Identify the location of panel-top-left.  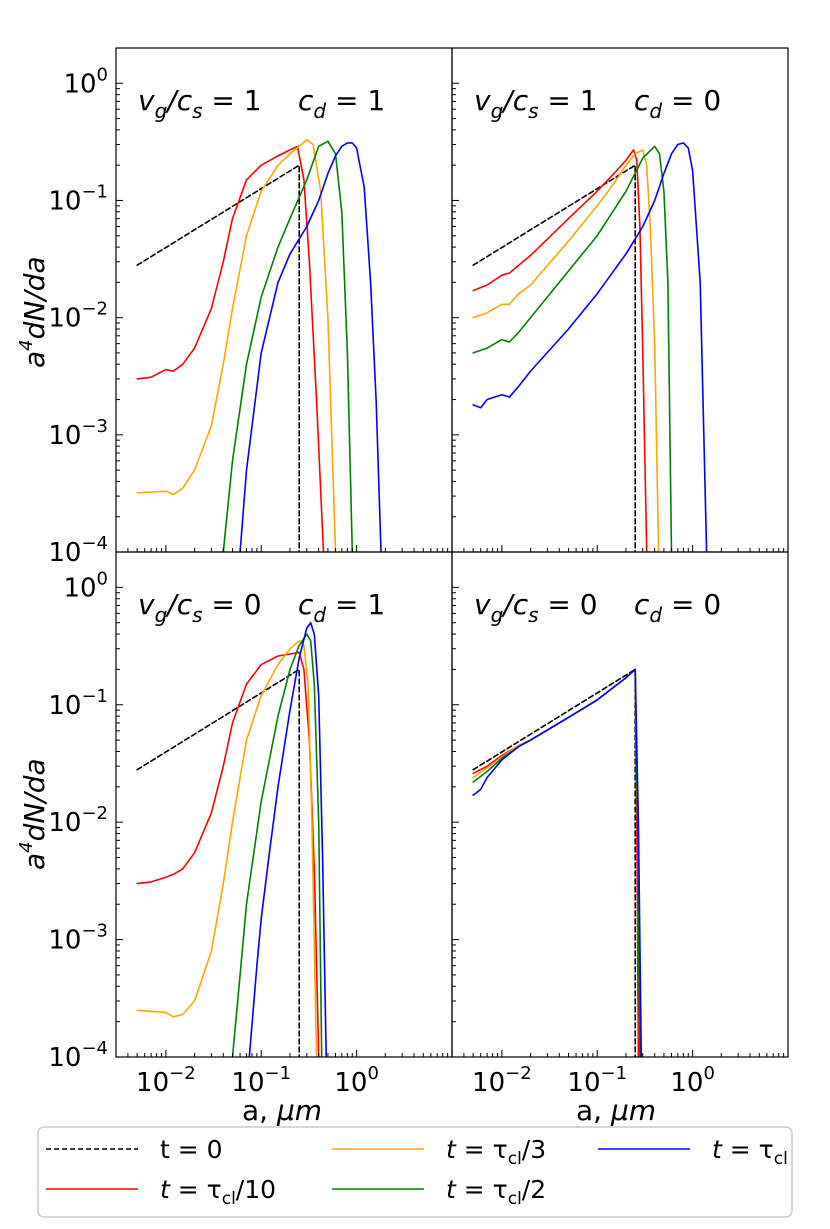
(259, 345).